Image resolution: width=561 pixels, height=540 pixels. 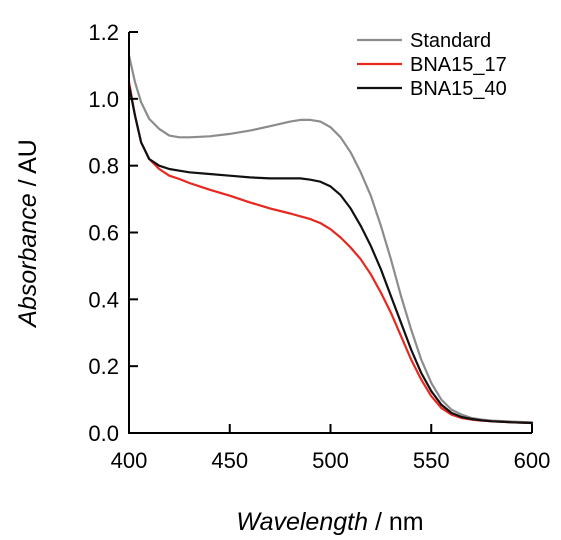 I want to click on x-tick-label: 600, so click(x=532, y=460).